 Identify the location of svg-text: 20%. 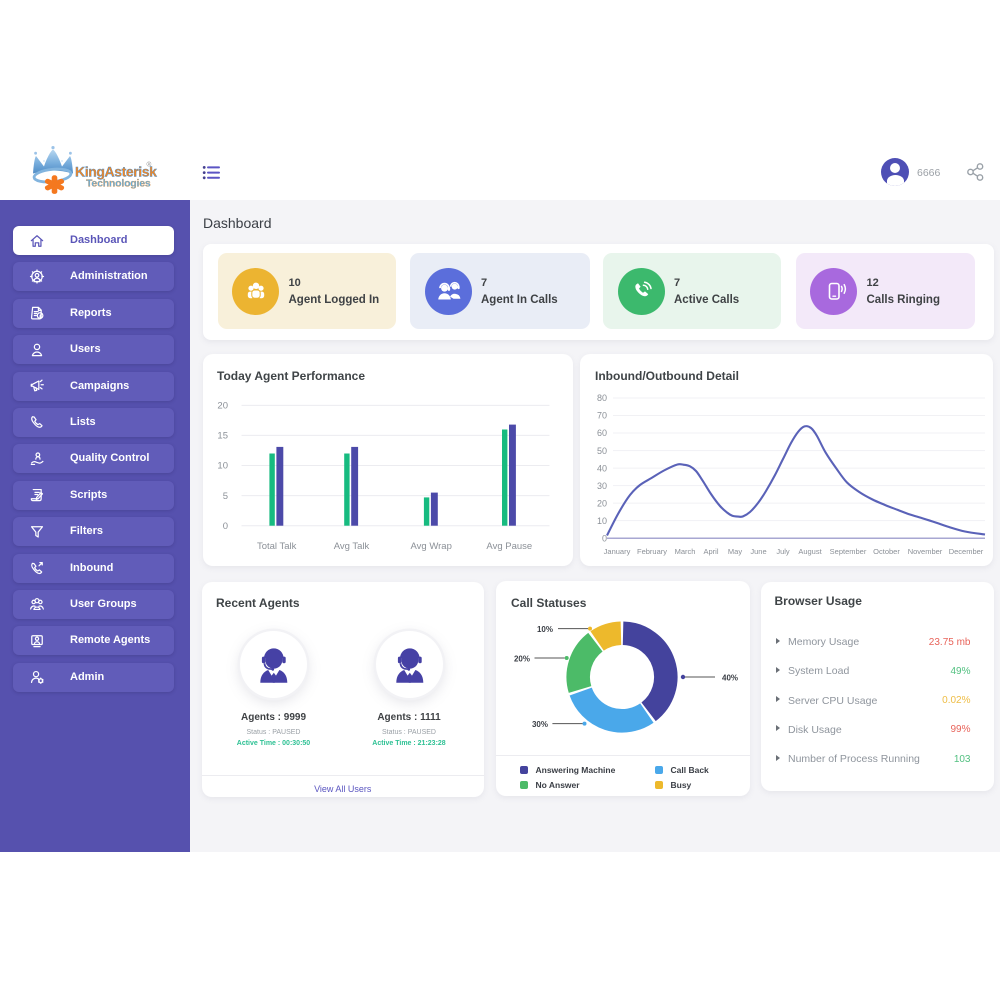
(522, 659).